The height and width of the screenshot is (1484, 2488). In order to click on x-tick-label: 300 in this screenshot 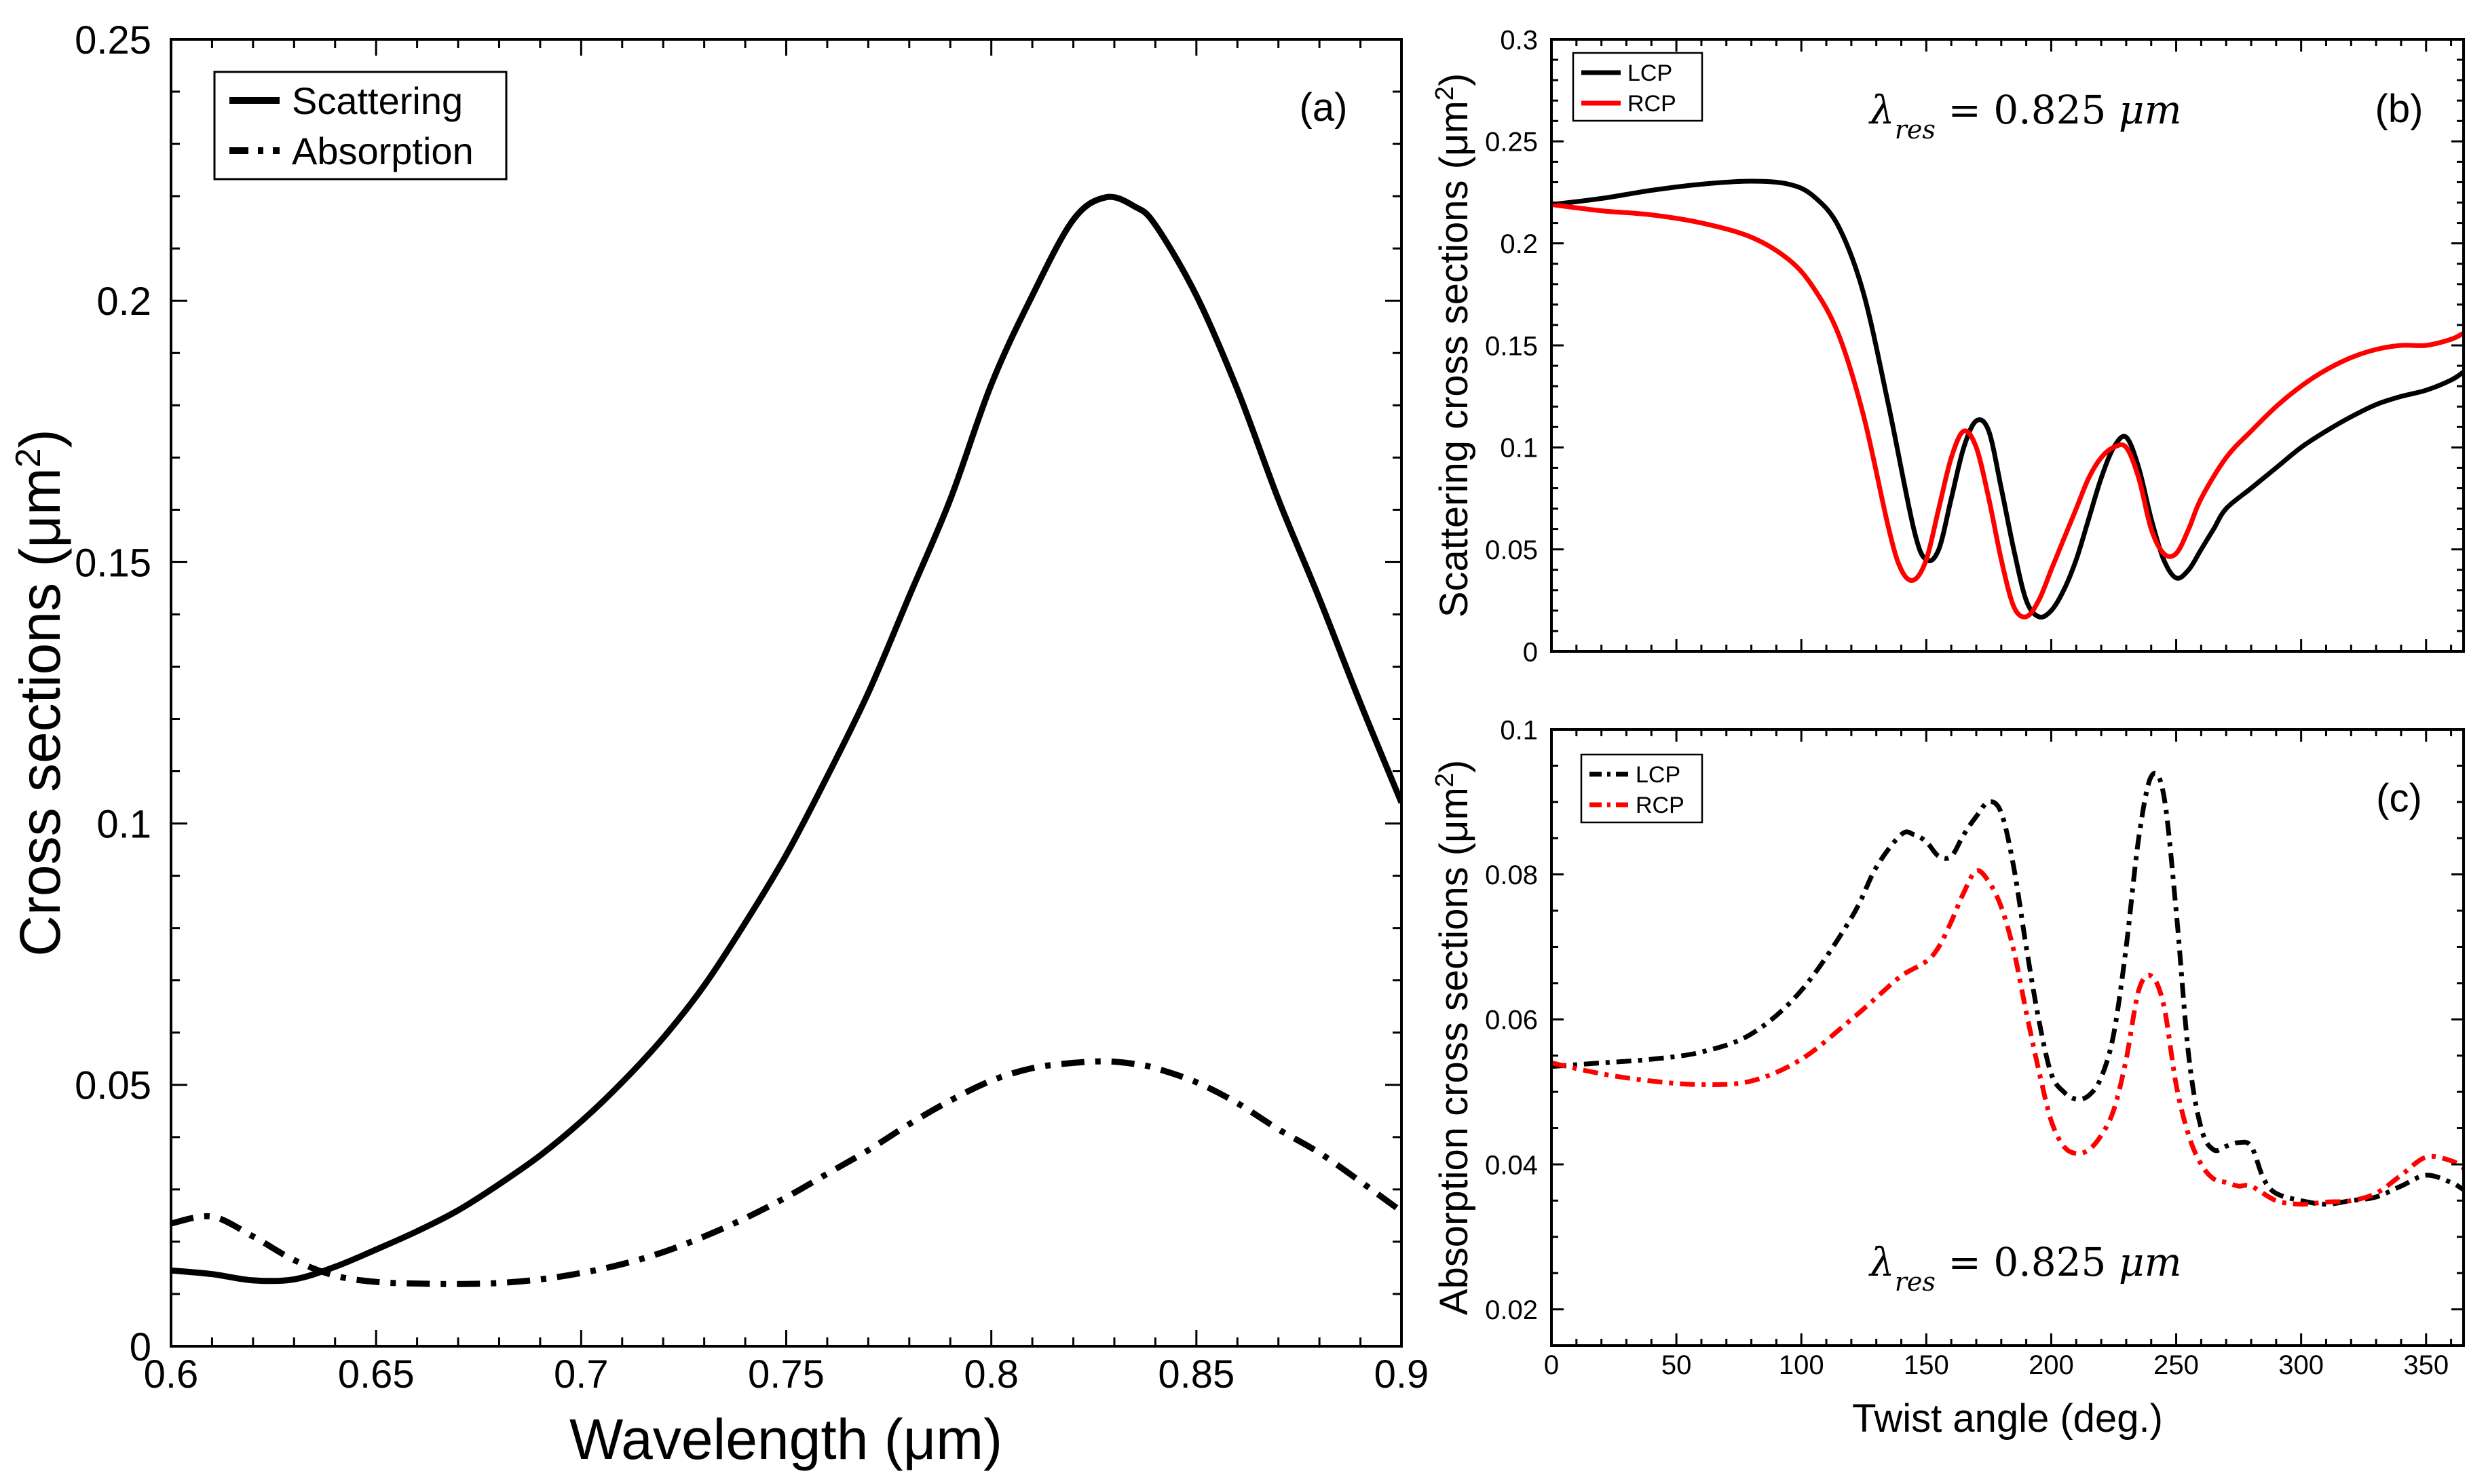, I will do `click(2301, 1365)`.